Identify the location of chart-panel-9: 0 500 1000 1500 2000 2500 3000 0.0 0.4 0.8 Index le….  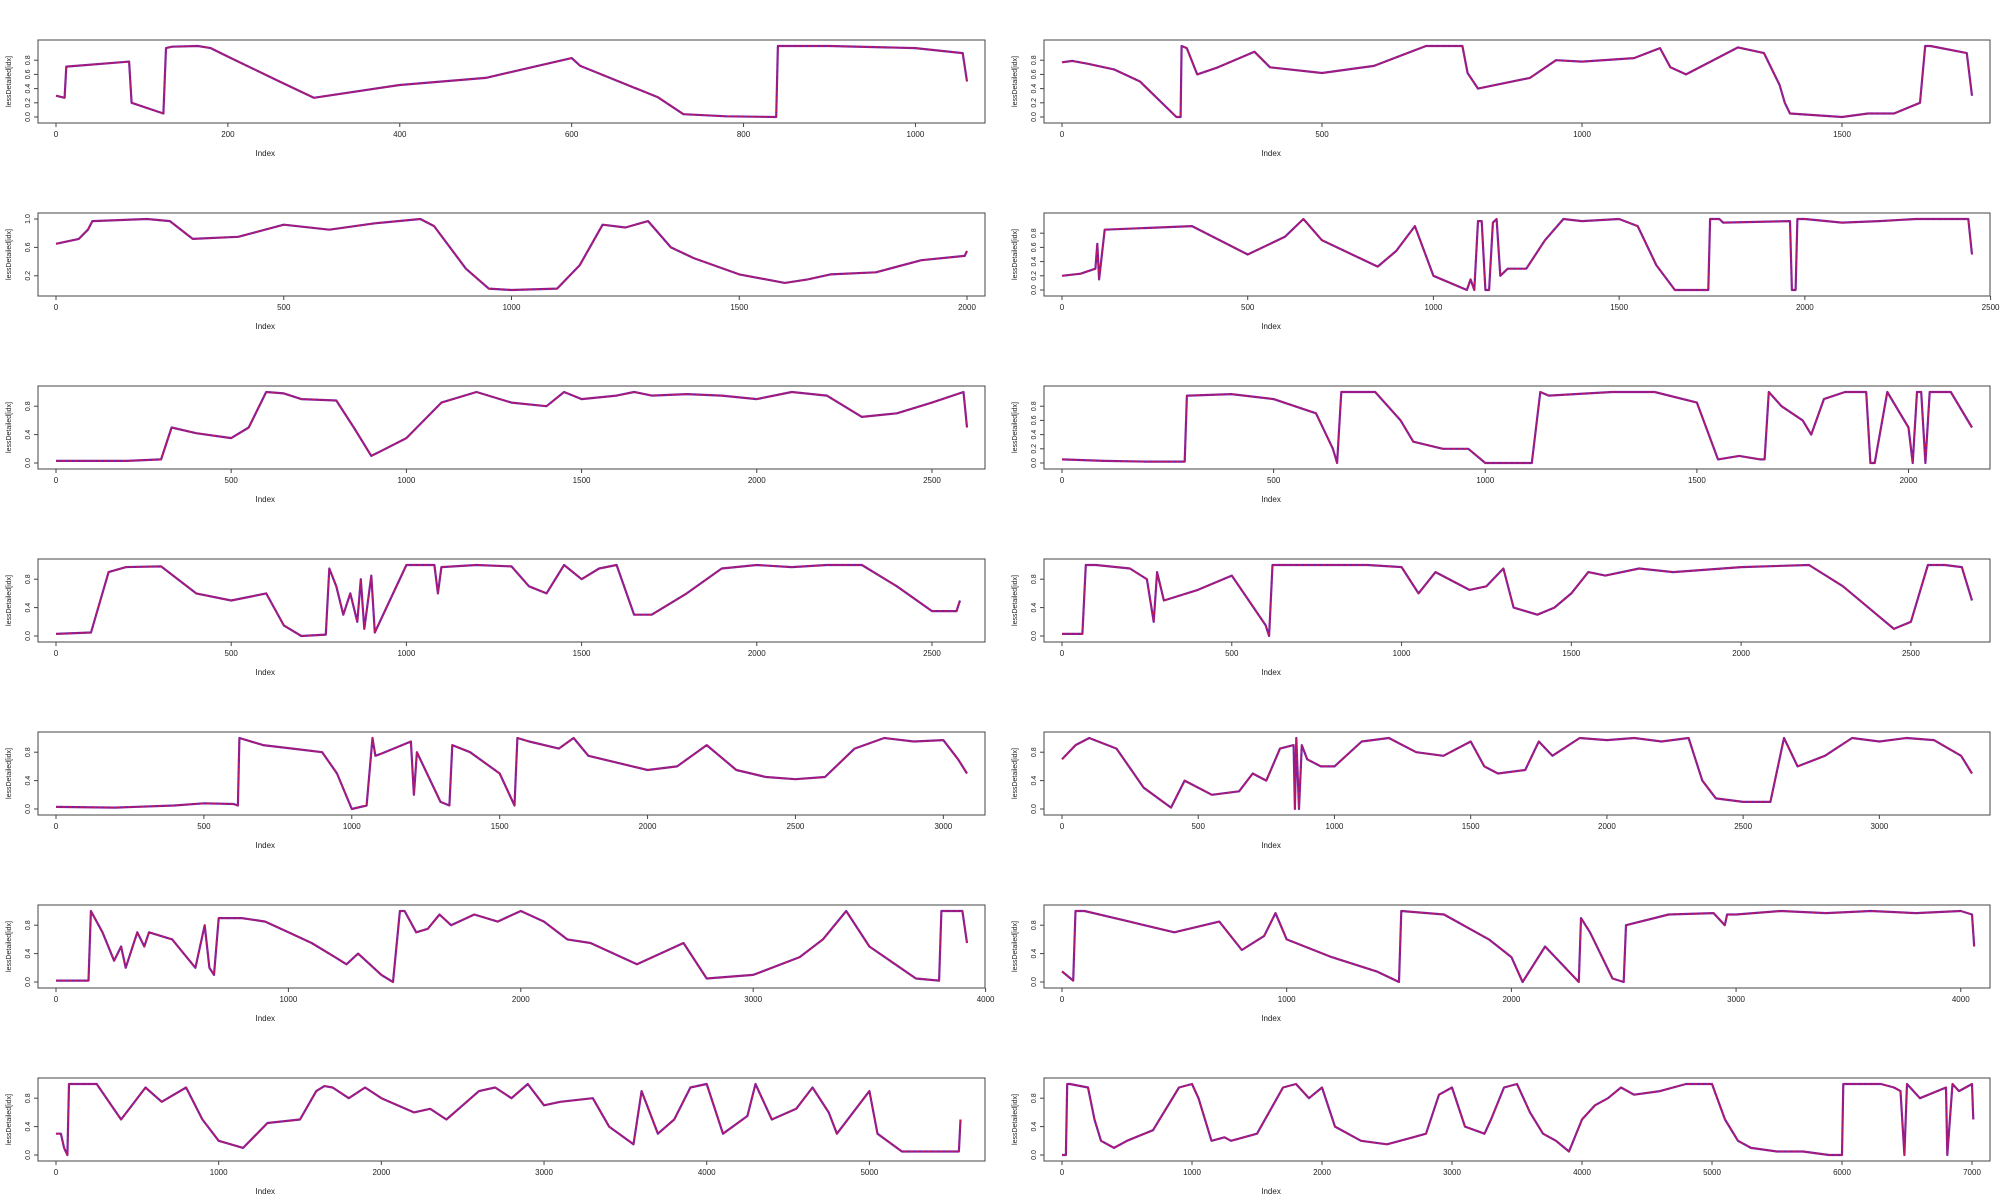
(496, 790).